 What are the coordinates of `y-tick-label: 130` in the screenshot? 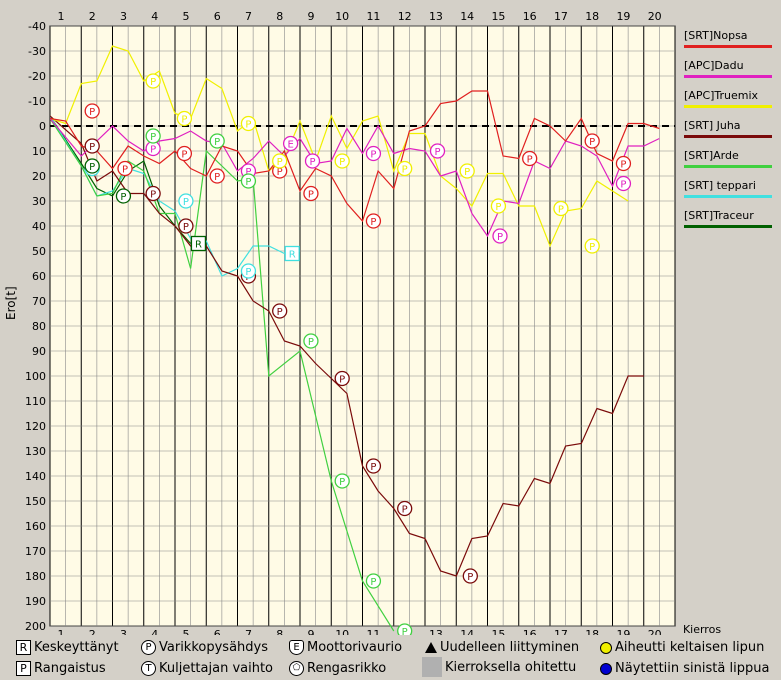 It's located at (35, 451).